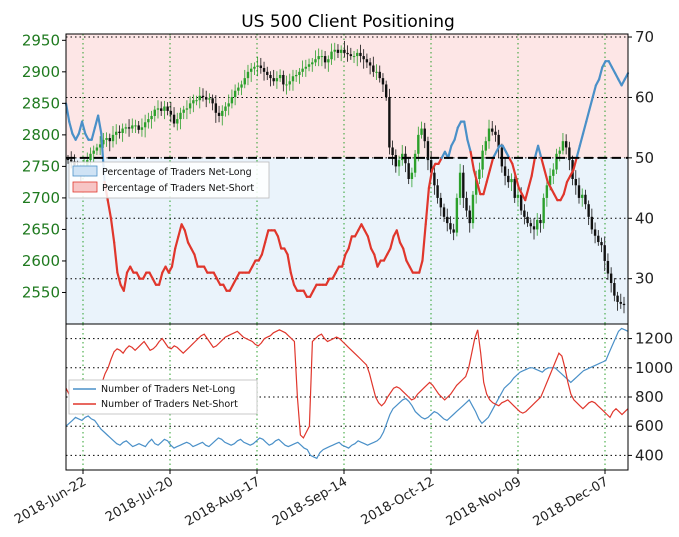 The width and height of the screenshot is (679, 537). I want to click on count-tick-label: 600, so click(649, 426).